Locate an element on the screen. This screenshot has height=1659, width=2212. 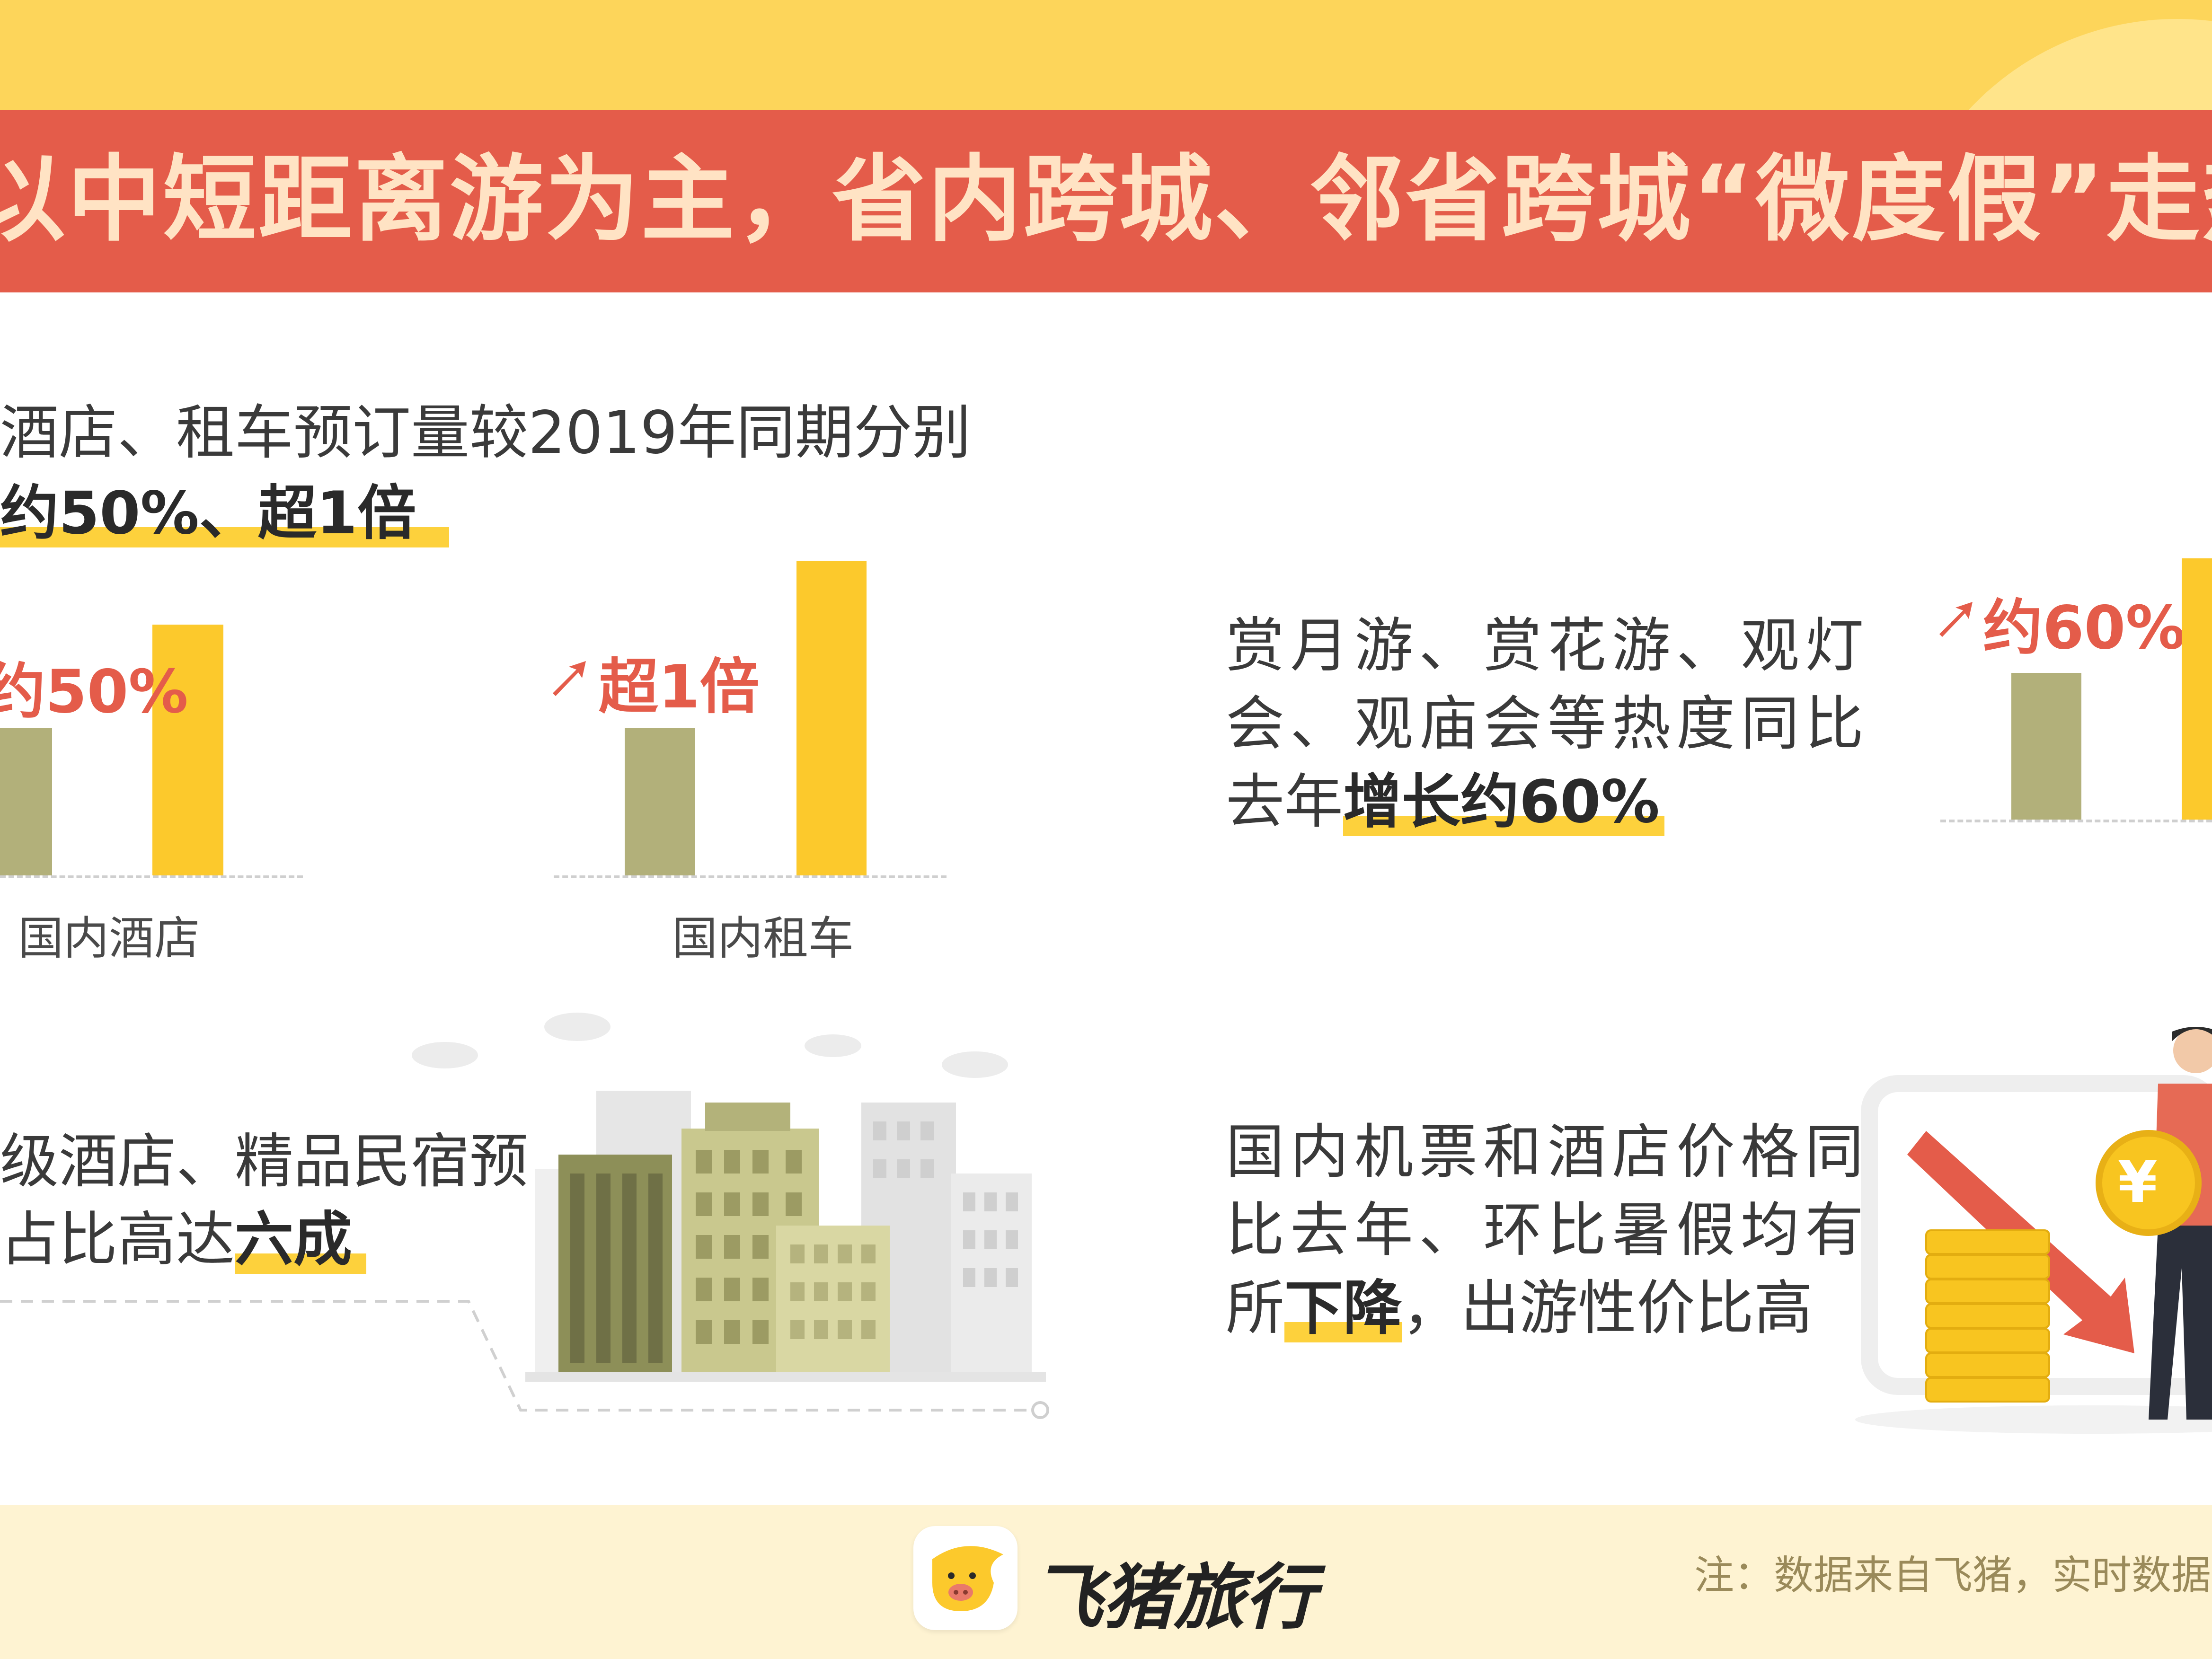
fliggy-logo-icon is located at coordinates (965, 1578).